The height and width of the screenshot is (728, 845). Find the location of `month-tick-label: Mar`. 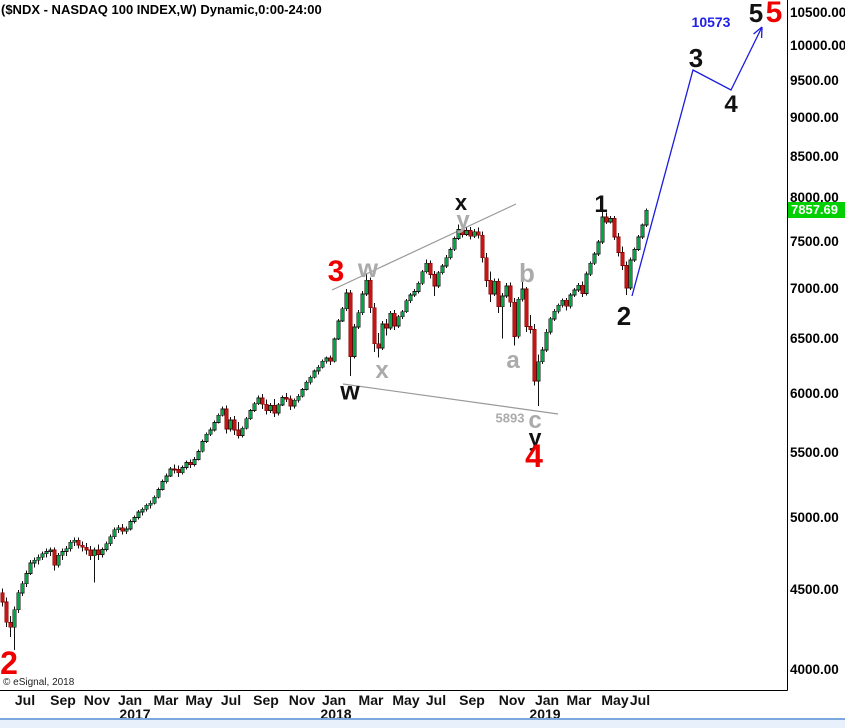

month-tick-label: Mar is located at coordinates (371, 700).